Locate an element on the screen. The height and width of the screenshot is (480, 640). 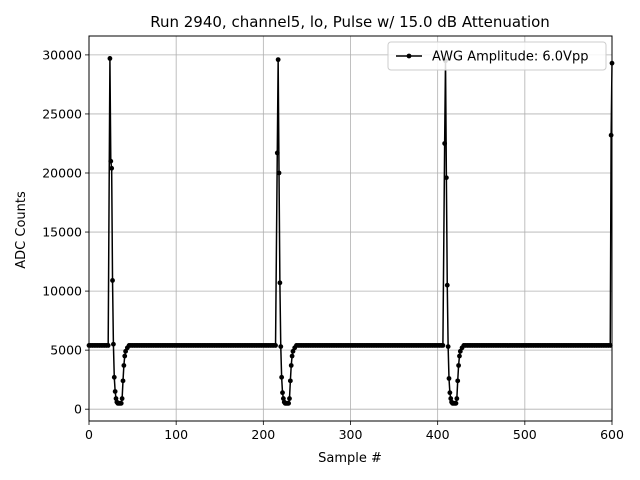
x-tick-label: 300 is located at coordinates (351, 434).